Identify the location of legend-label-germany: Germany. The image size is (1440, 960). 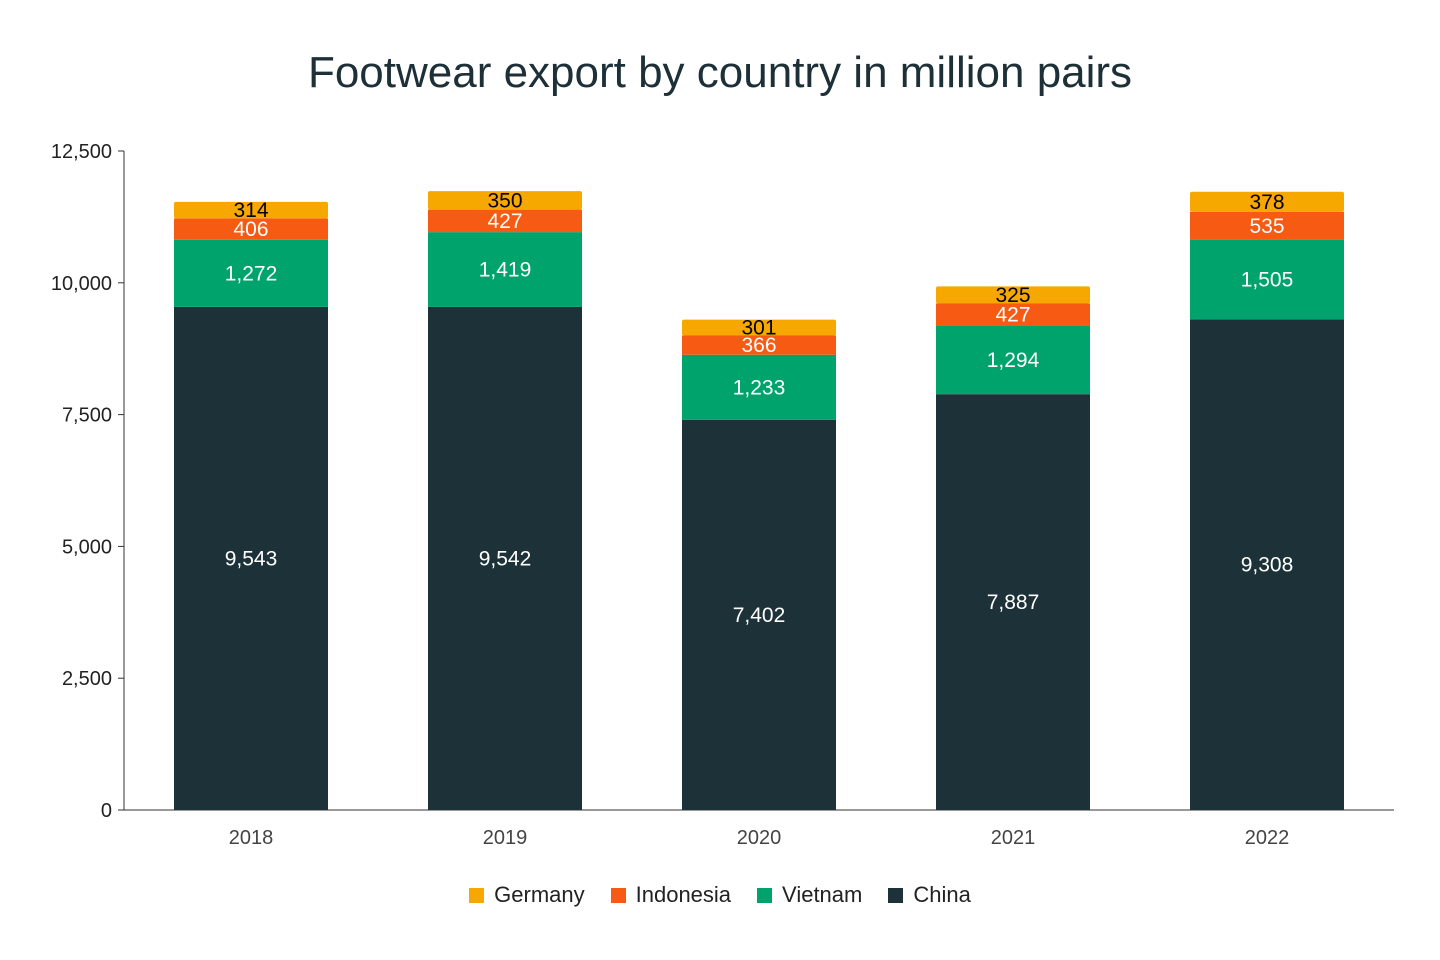
(539, 894).